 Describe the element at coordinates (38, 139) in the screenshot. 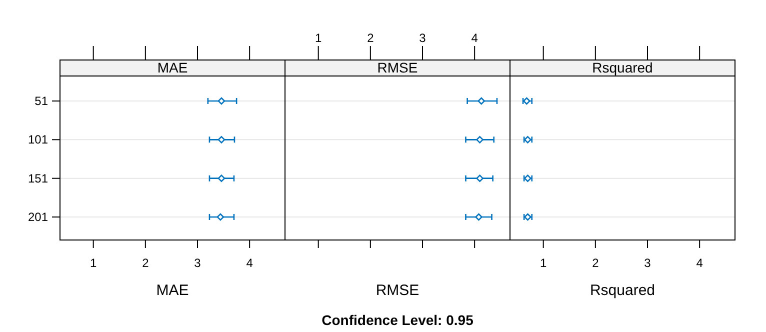

I see `y-tick-label: 101` at that location.